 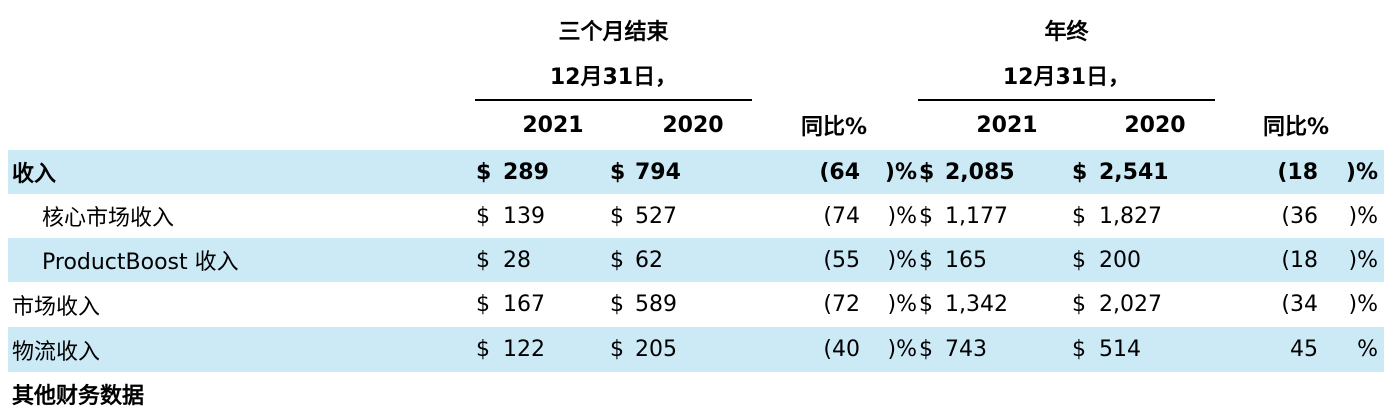 I want to click on year-ended-date: 12月31日，, so click(x=1066, y=77).